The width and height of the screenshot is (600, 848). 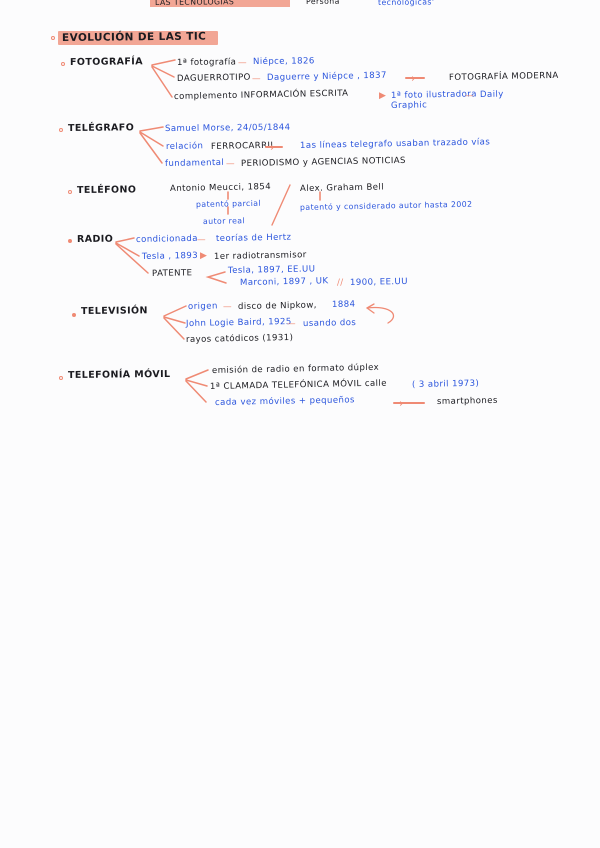 What do you see at coordinates (395, 144) in the screenshot?
I see `telegrafo-line2-value: 1as líneas telegrafo usaban trazado vías` at bounding box center [395, 144].